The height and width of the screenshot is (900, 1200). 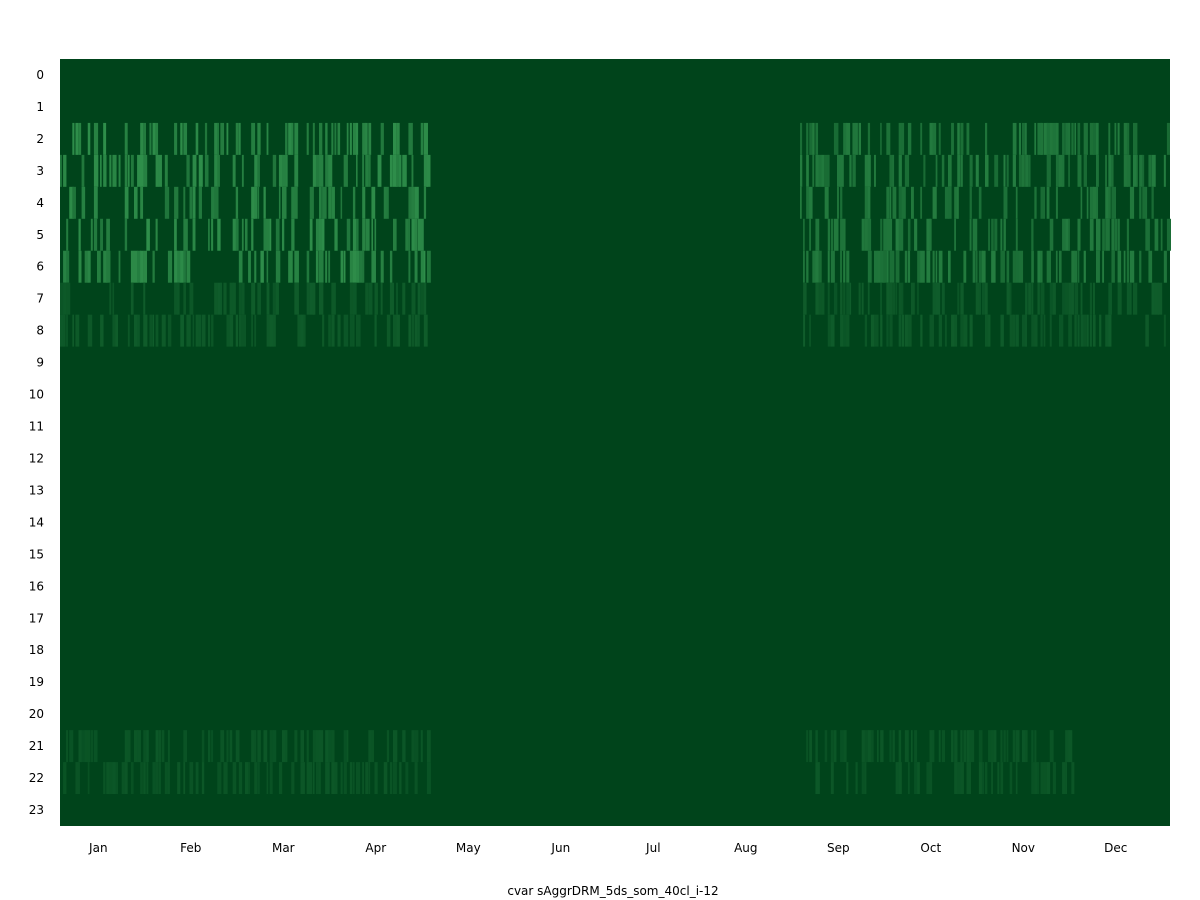 I want to click on y-tick-label: 0, so click(x=40, y=75).